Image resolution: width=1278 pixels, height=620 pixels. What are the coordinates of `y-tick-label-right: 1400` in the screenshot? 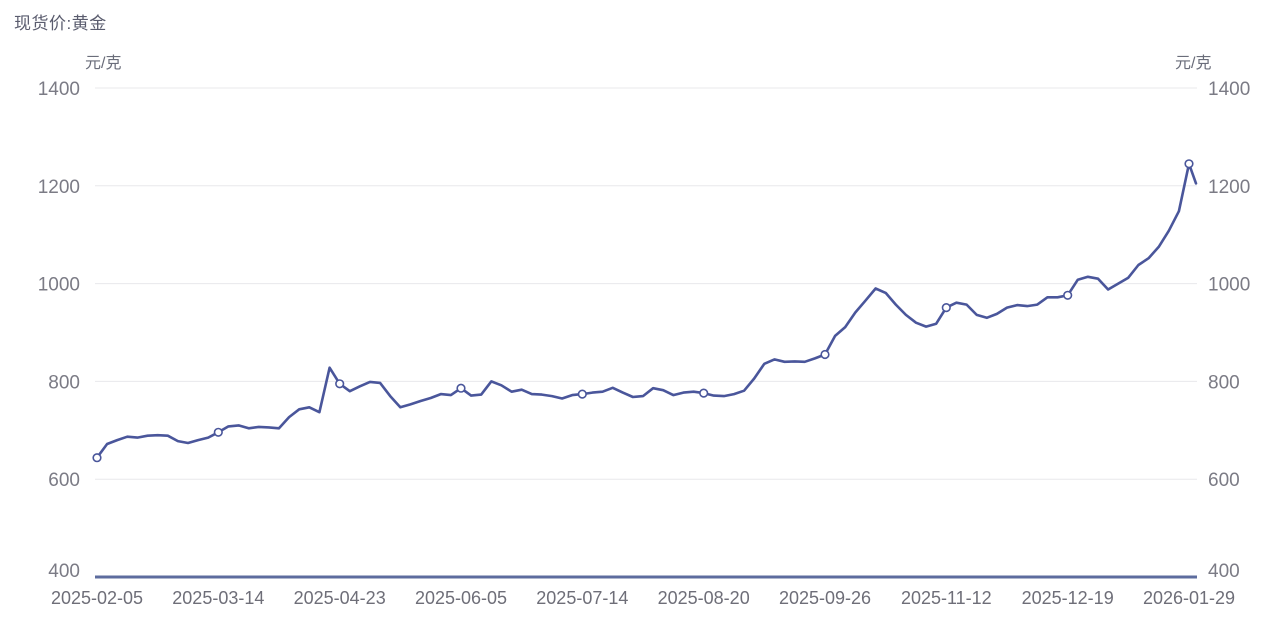 It's located at (1229, 89).